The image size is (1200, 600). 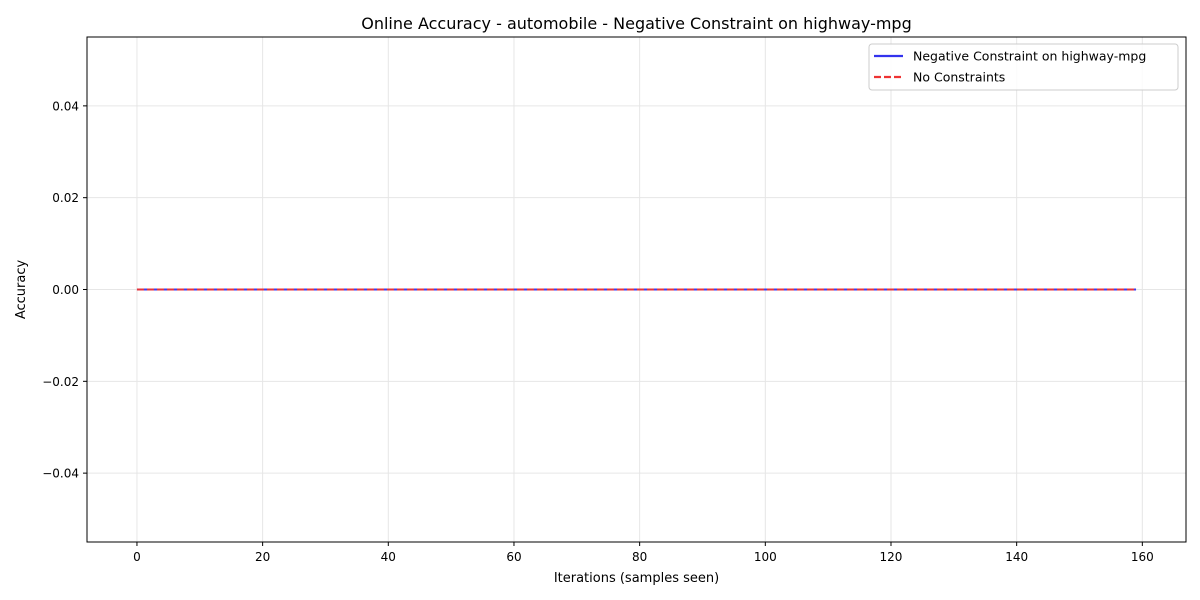 I want to click on legend-label-negative-constraint: Negative Constraint on highway-mpg, so click(x=1029, y=56).